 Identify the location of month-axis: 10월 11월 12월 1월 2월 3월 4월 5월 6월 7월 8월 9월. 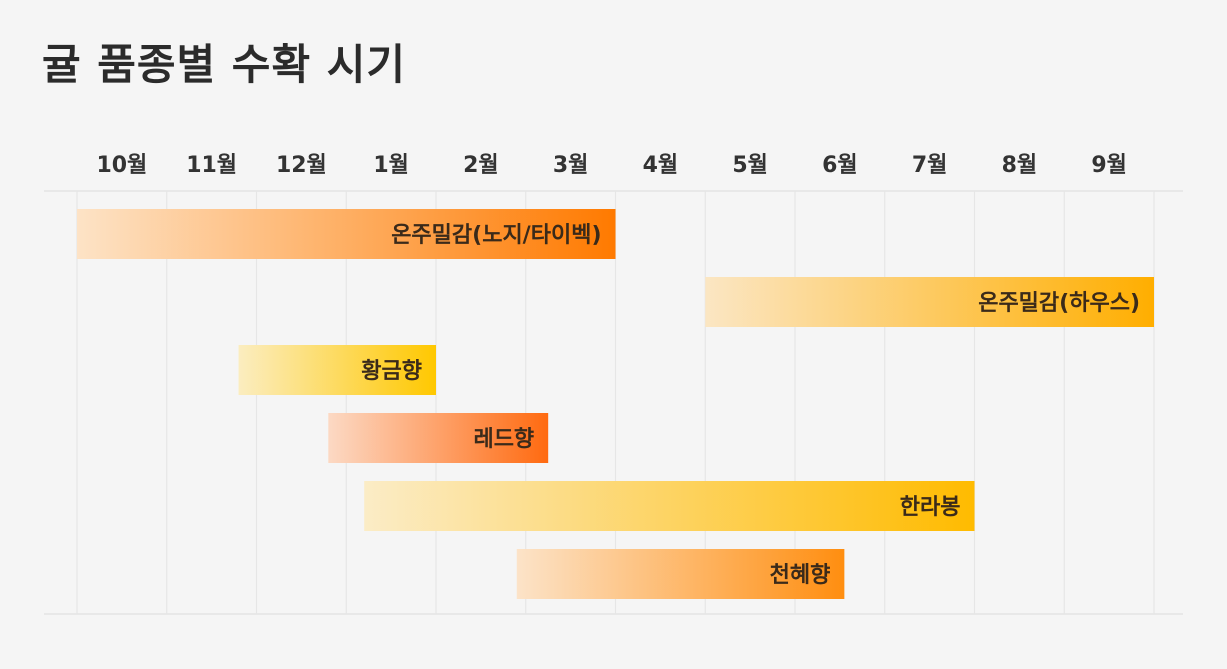
(611, 165).